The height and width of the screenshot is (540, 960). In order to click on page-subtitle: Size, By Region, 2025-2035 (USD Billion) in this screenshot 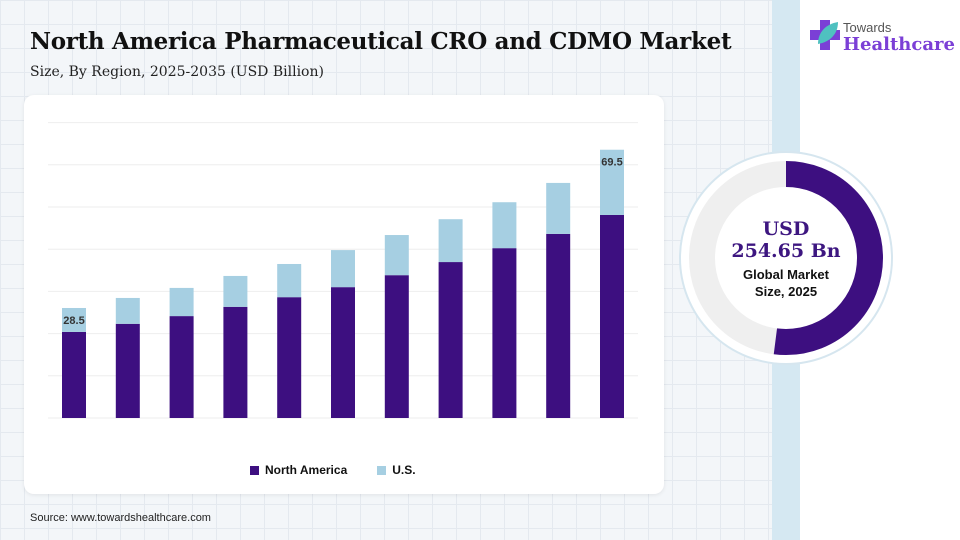, I will do `click(177, 72)`.